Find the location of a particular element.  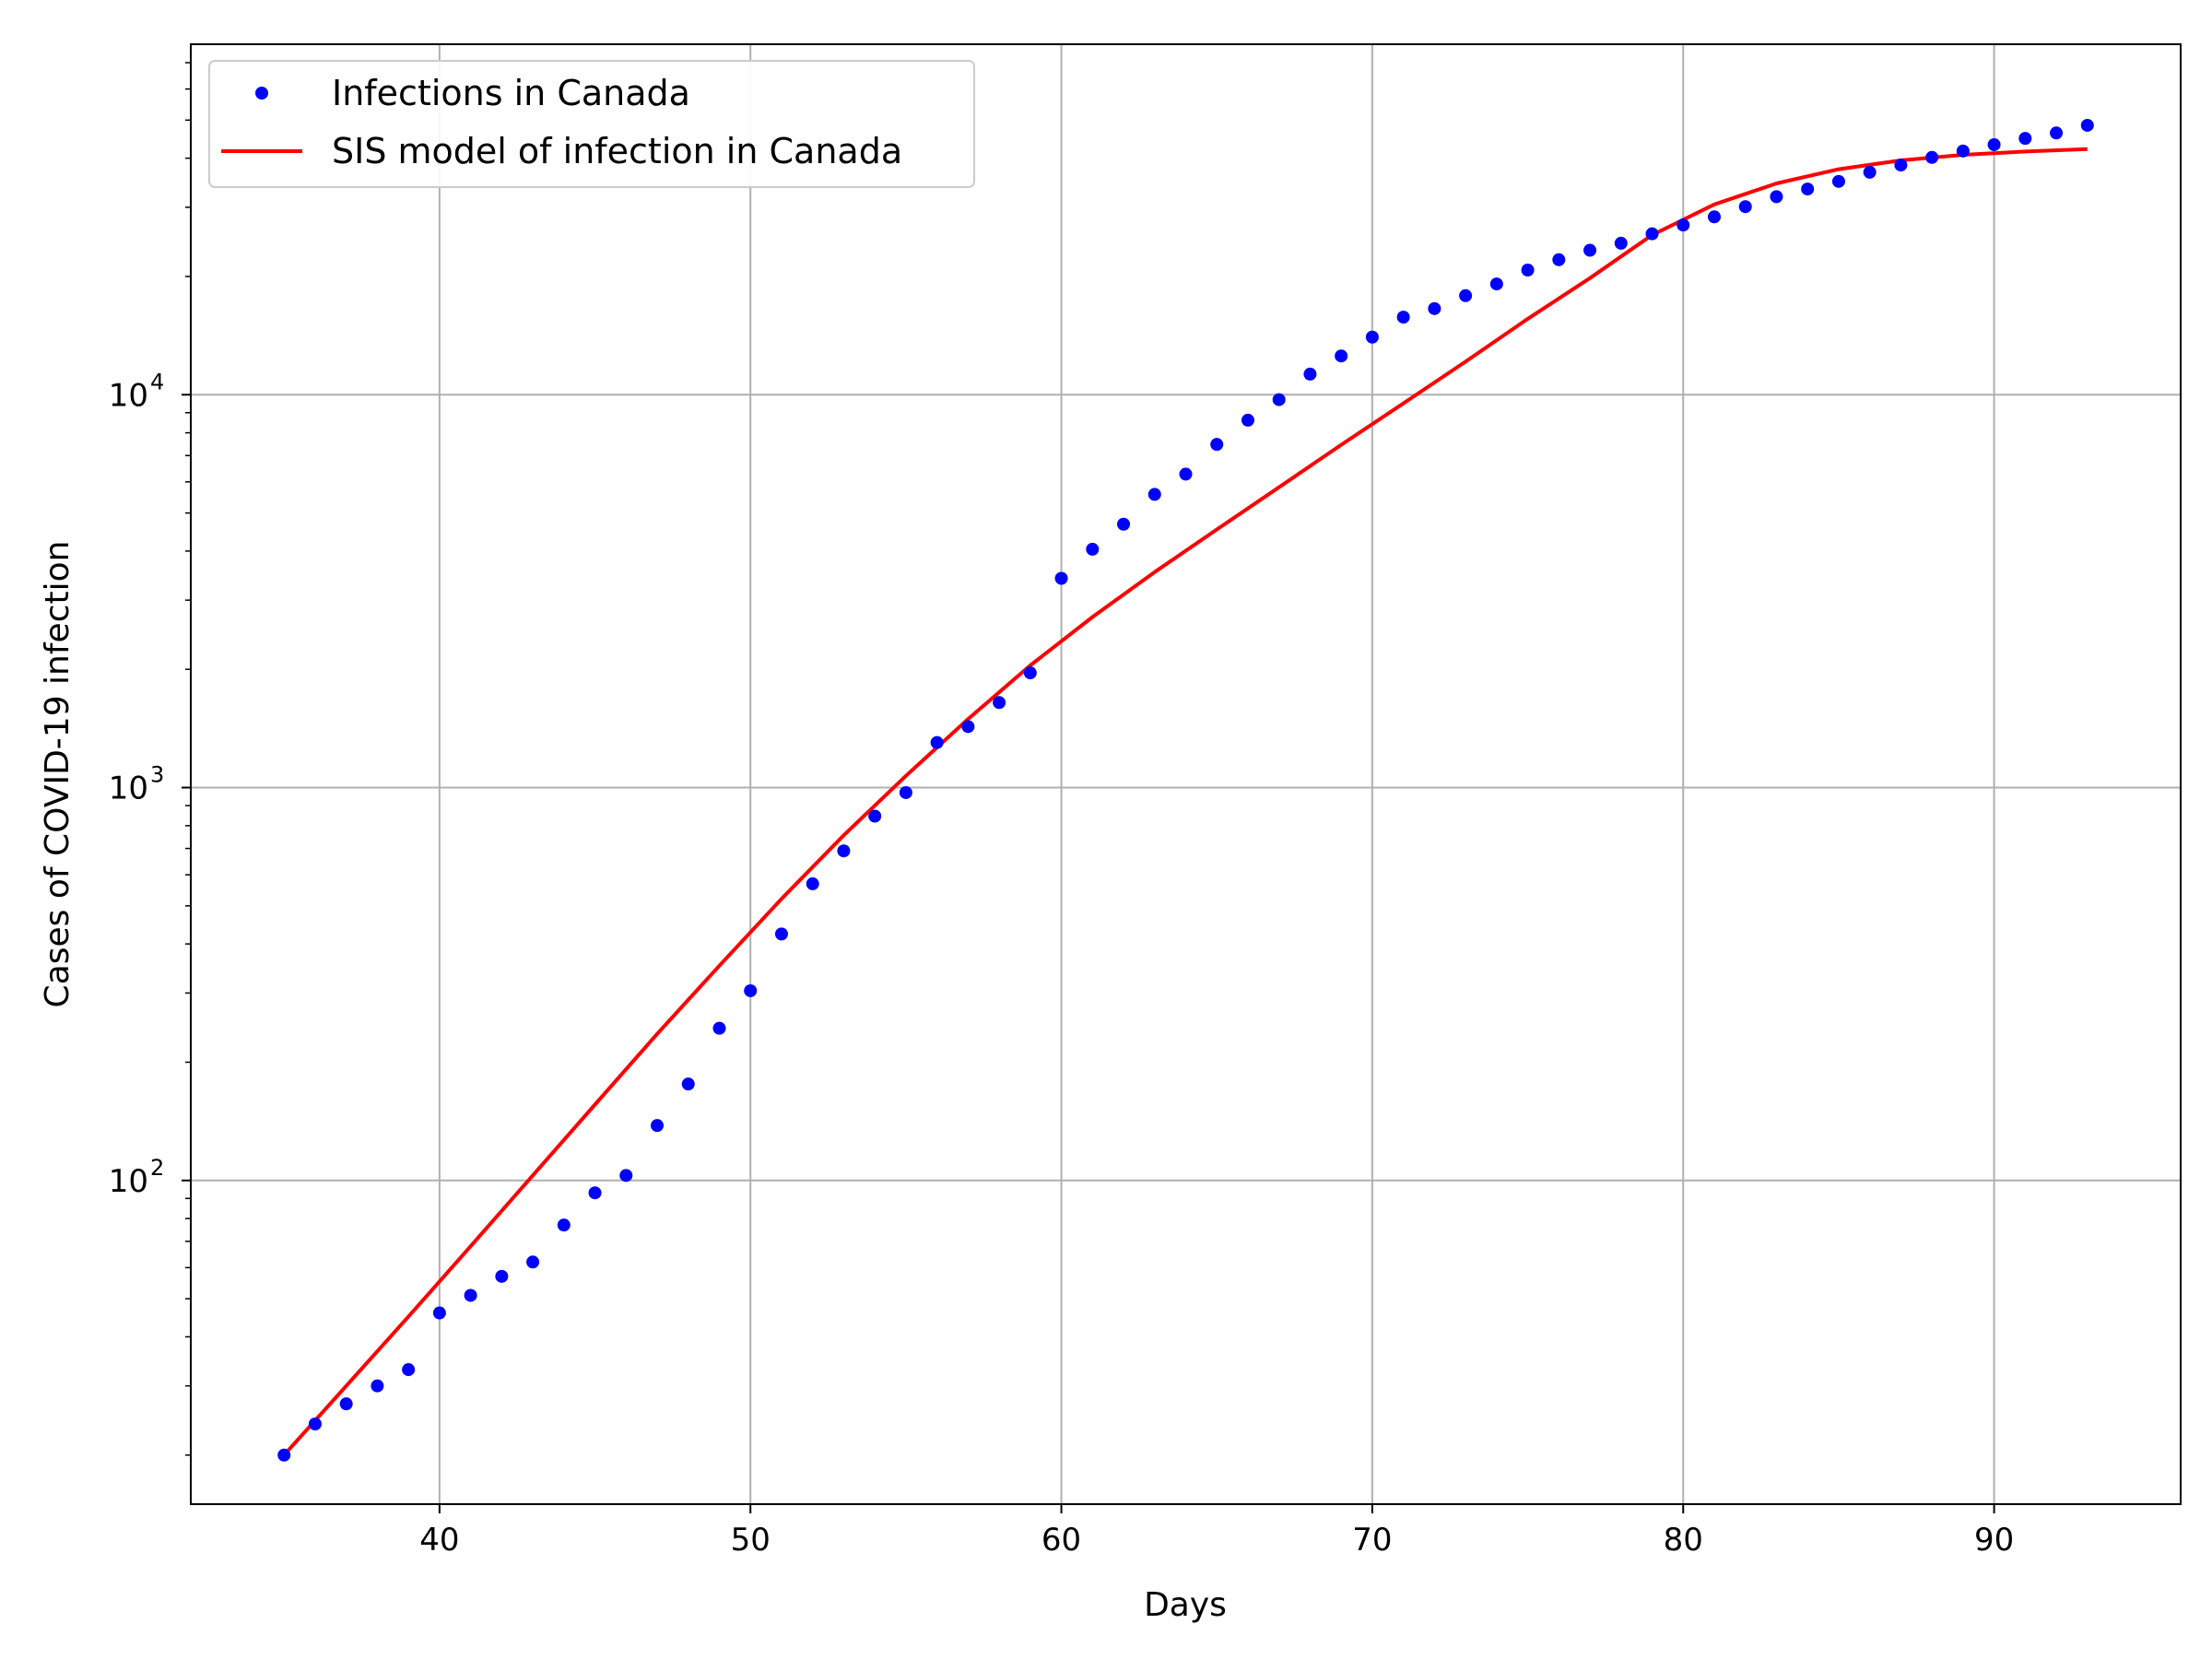

x-tick-label: 80 is located at coordinates (1683, 1540).